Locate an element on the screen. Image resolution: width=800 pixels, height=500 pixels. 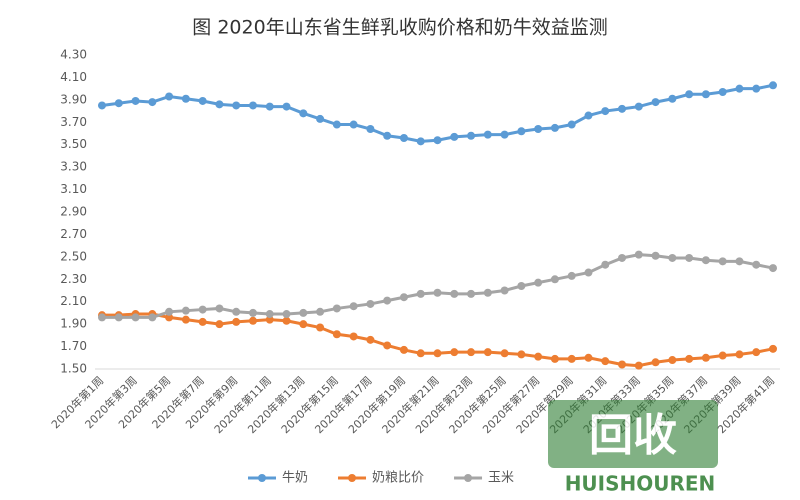
y-tick-label: 3.10 is located at coordinates (73, 189).